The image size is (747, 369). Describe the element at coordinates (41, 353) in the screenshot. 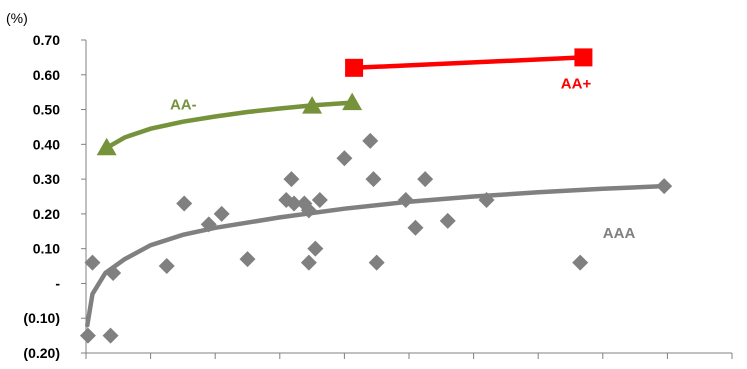

I see `y-tick-label: (0.20)` at that location.